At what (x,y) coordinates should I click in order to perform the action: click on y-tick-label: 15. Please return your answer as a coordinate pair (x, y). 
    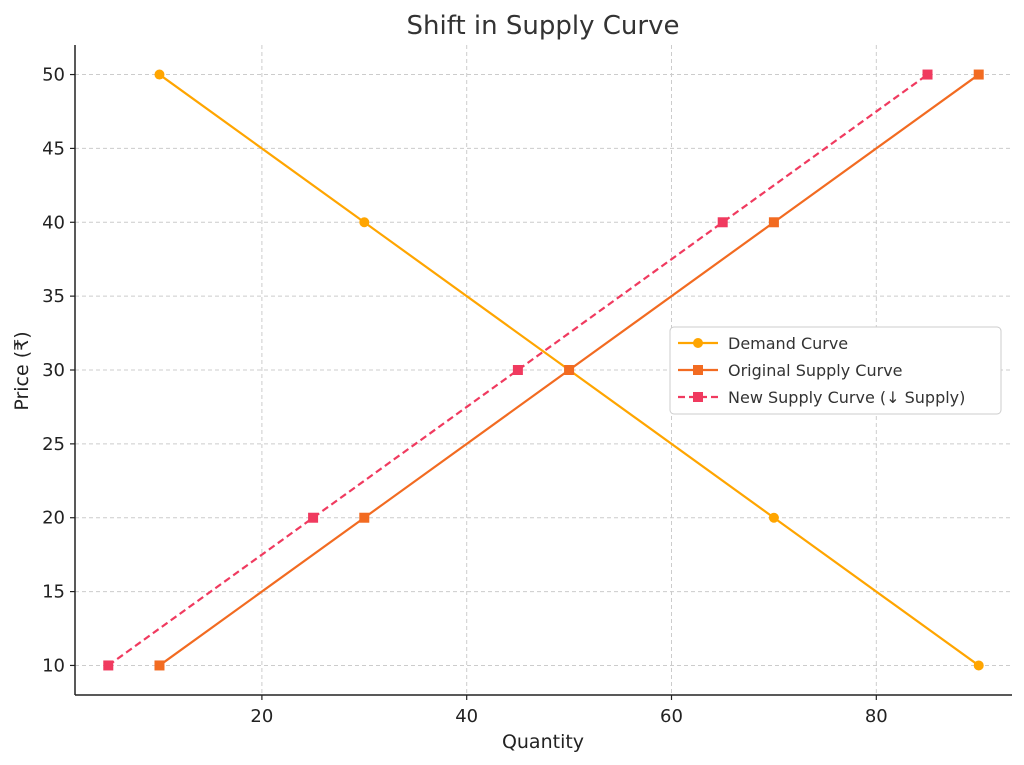
    Looking at the image, I should click on (53, 592).